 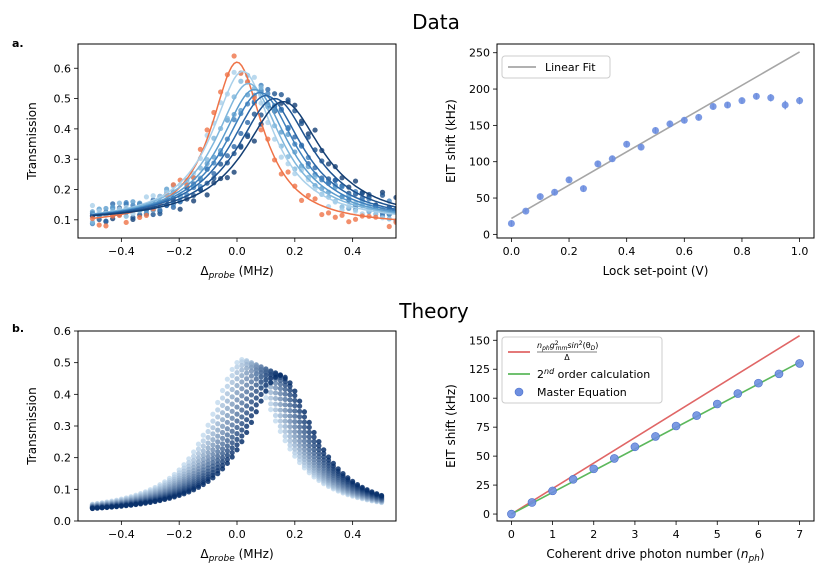 I want to click on y-tick-label: 0.2, so click(x=63, y=458).